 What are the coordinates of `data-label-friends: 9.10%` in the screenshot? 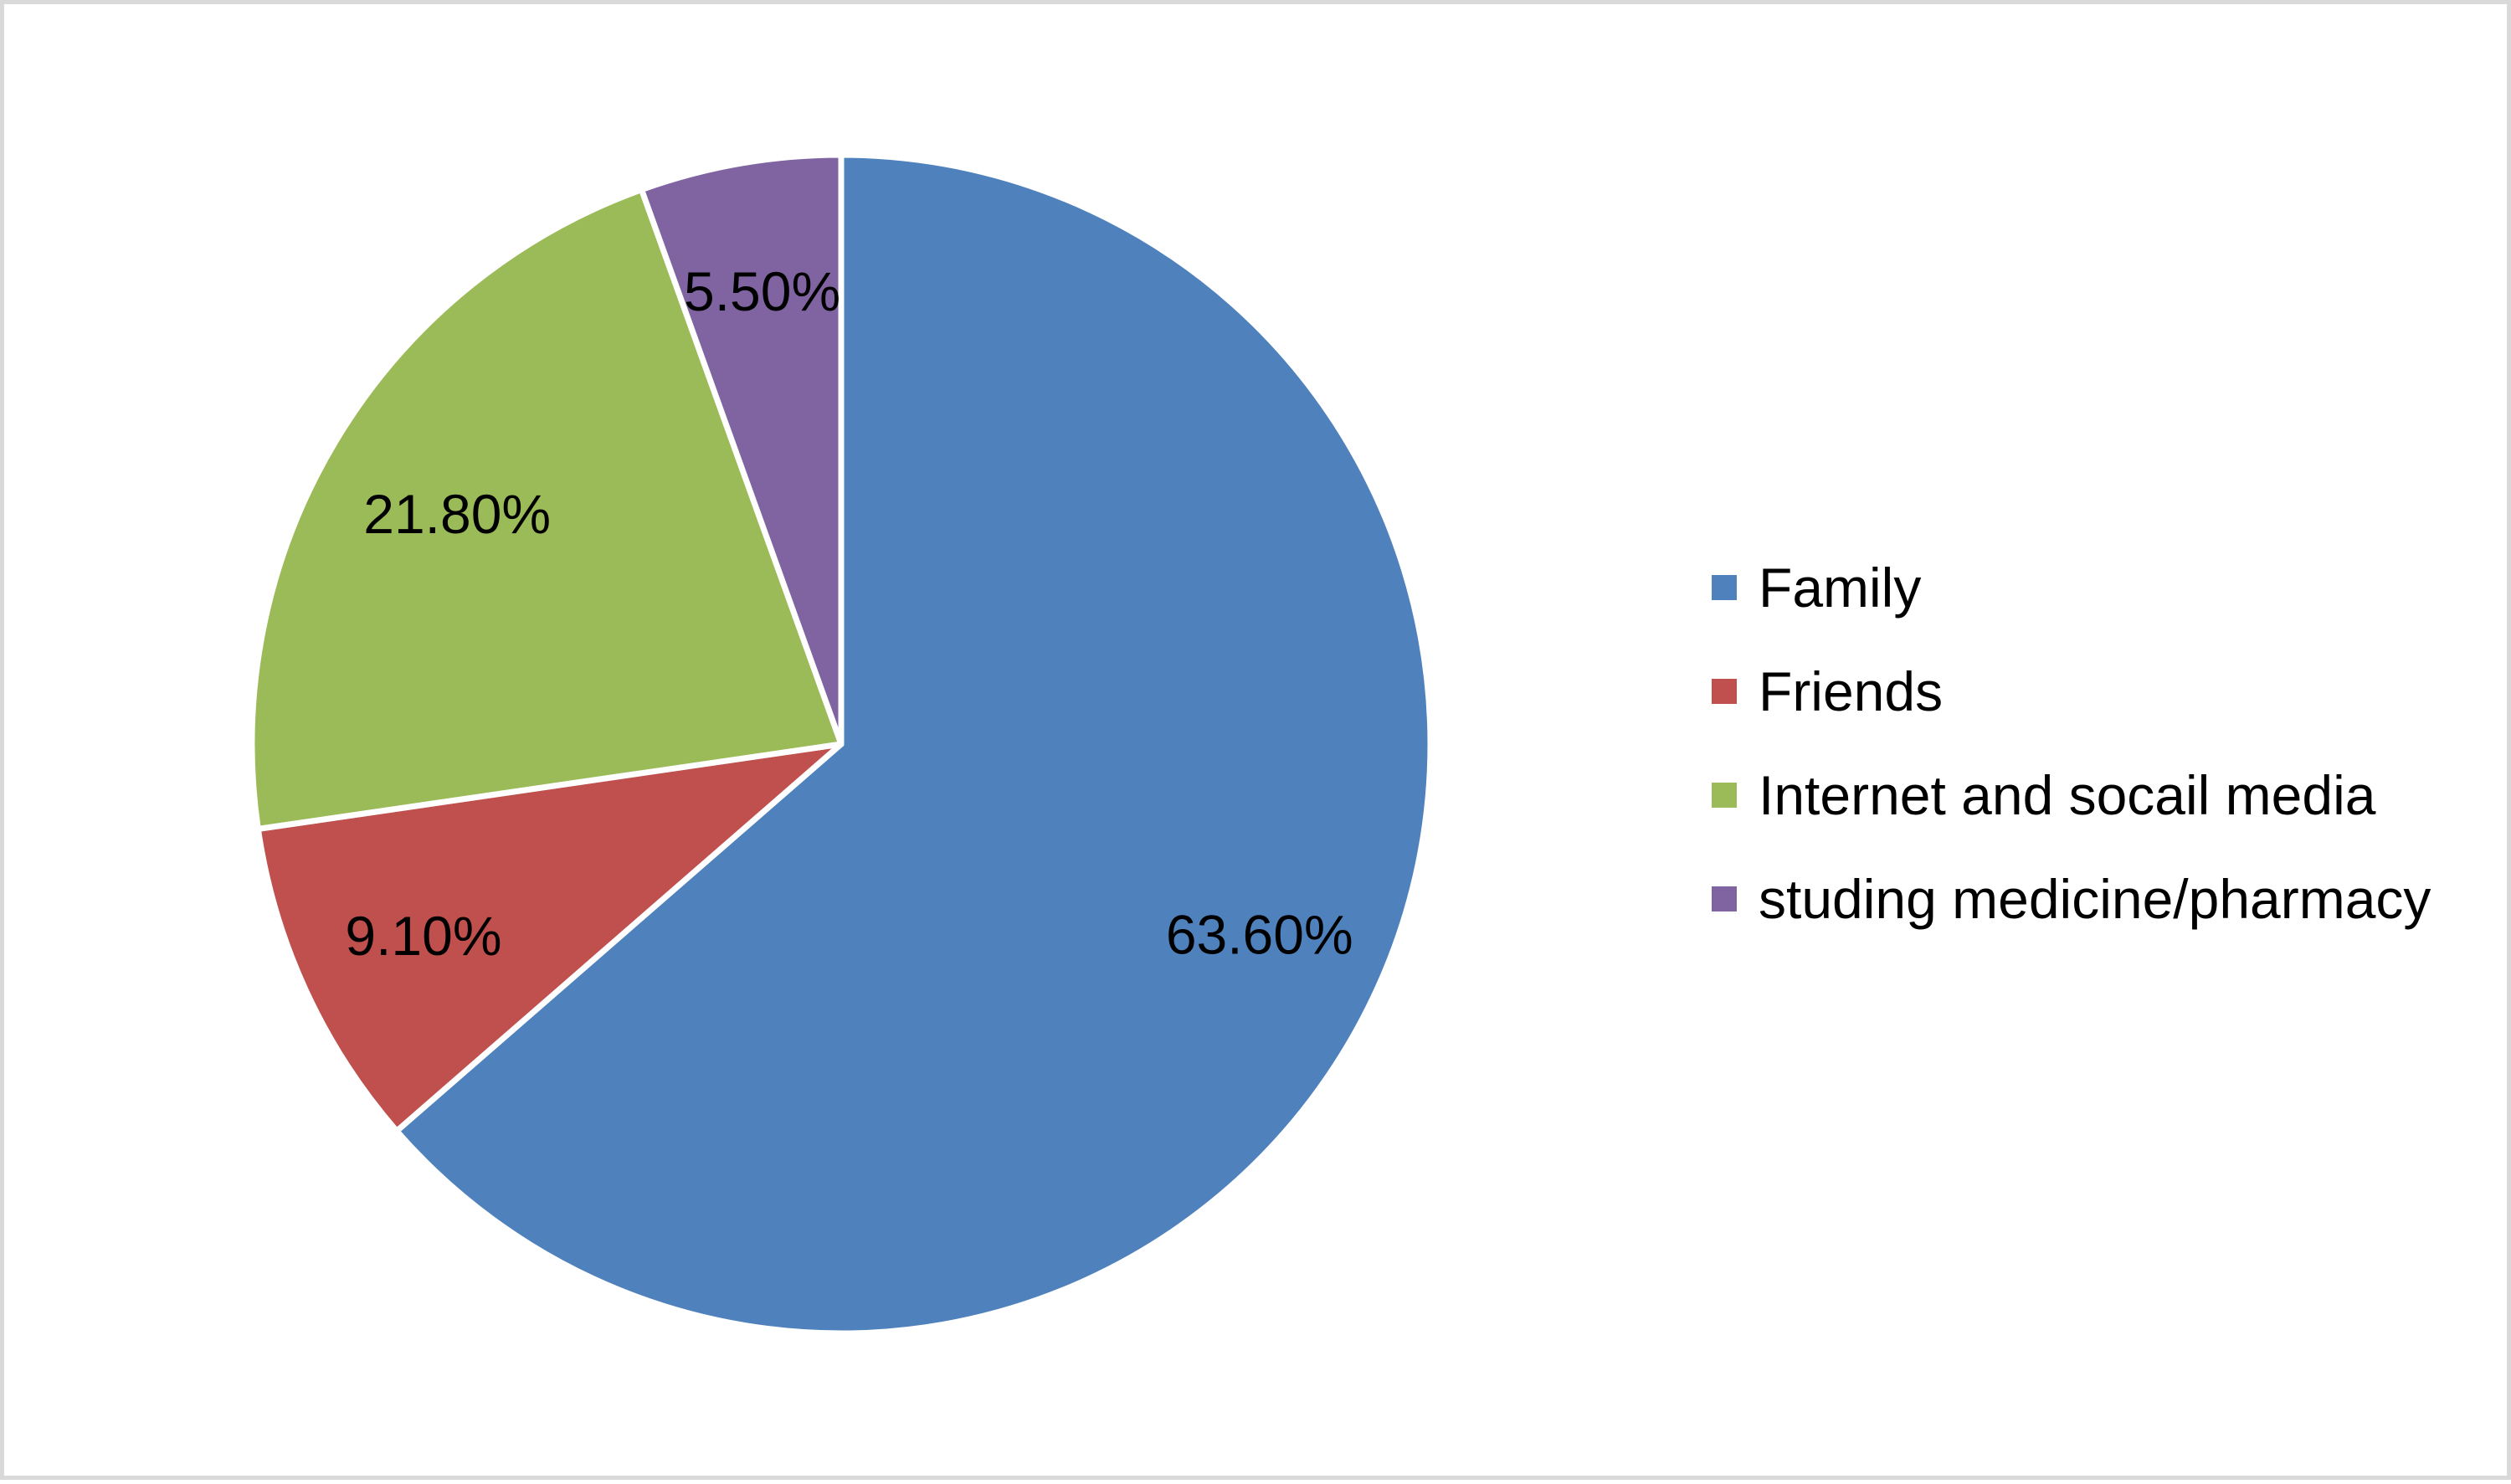 It's located at (423, 936).